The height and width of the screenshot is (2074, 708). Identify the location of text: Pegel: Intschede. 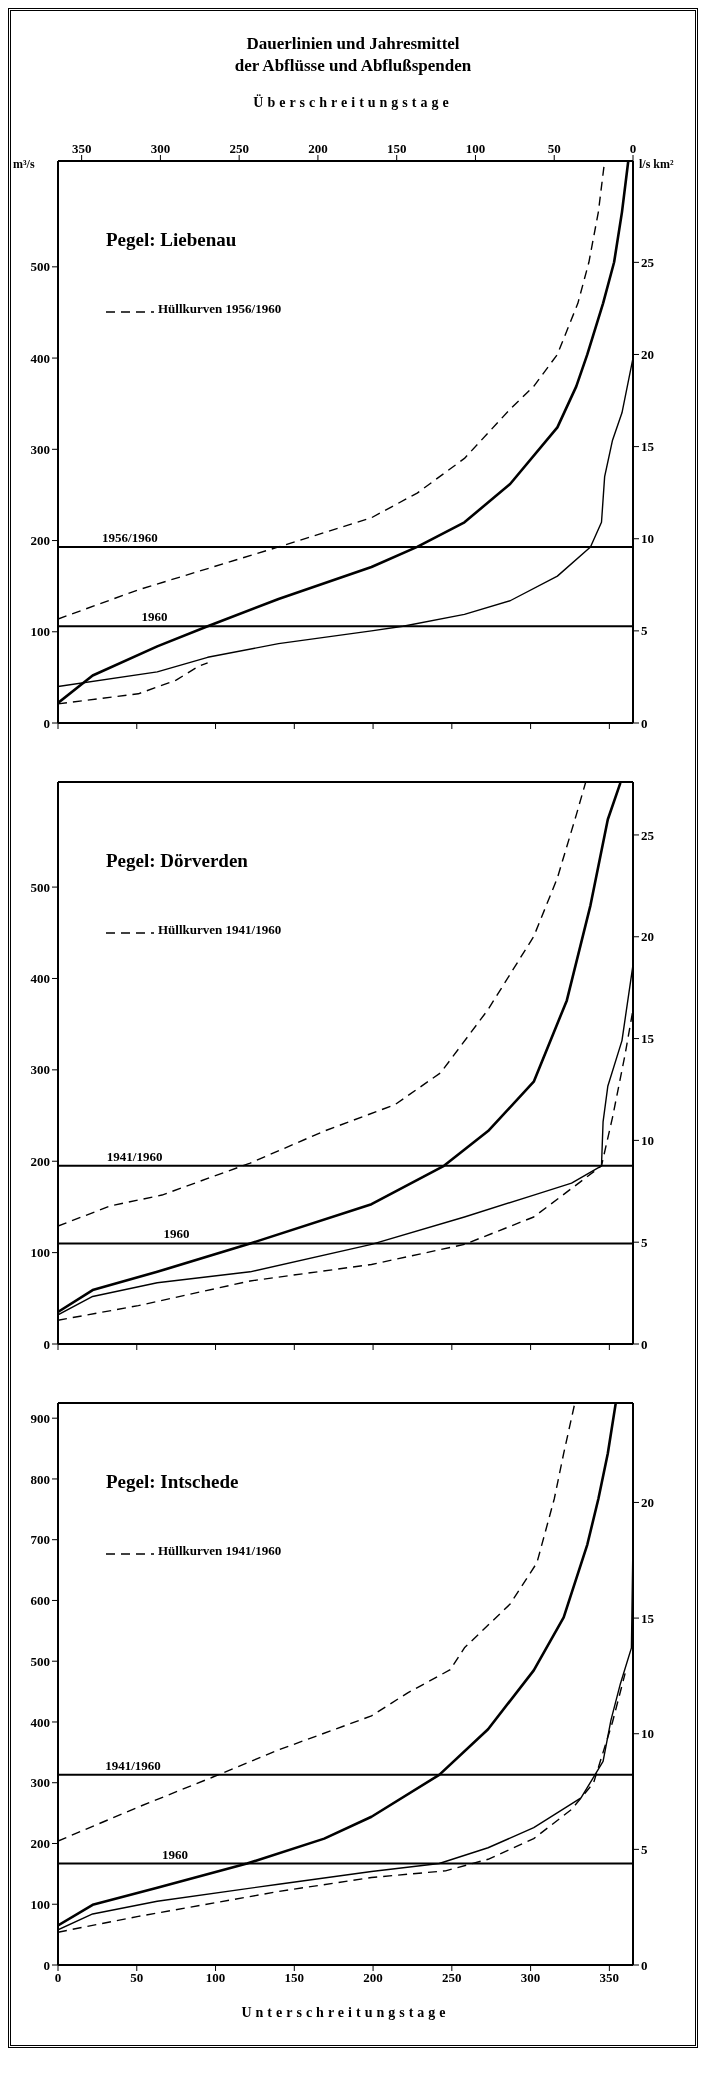
(172, 1482).